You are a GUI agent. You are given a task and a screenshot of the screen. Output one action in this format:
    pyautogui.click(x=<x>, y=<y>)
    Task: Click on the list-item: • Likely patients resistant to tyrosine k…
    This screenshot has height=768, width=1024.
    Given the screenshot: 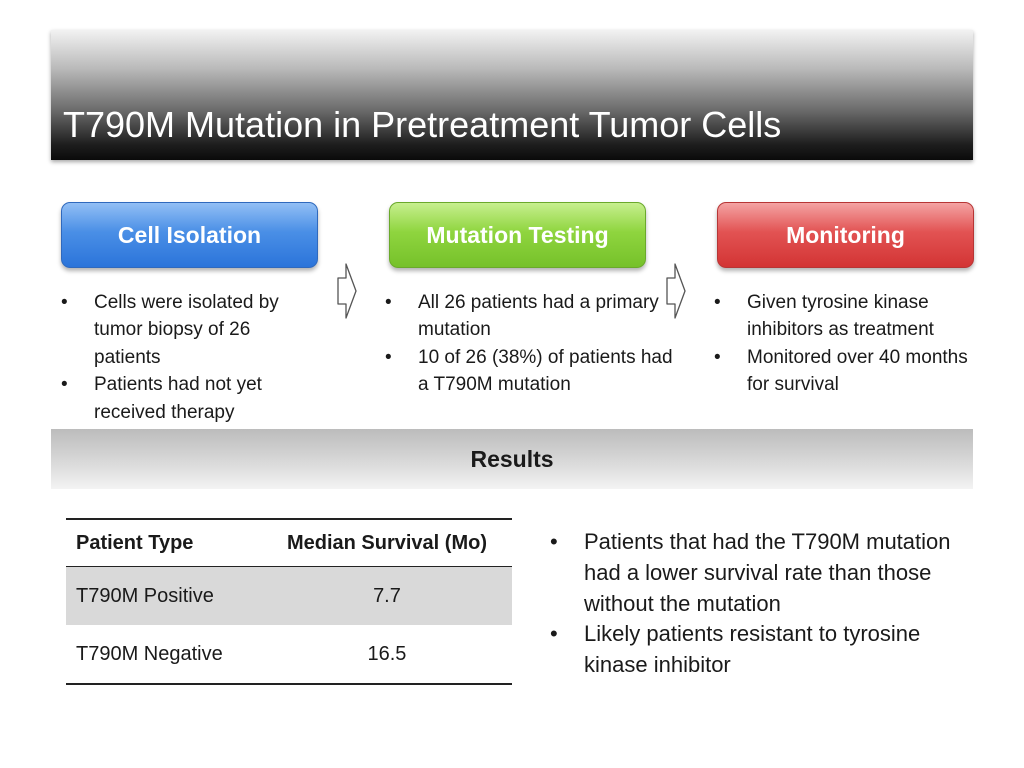 What is the action you would take?
    pyautogui.click(x=760, y=650)
    